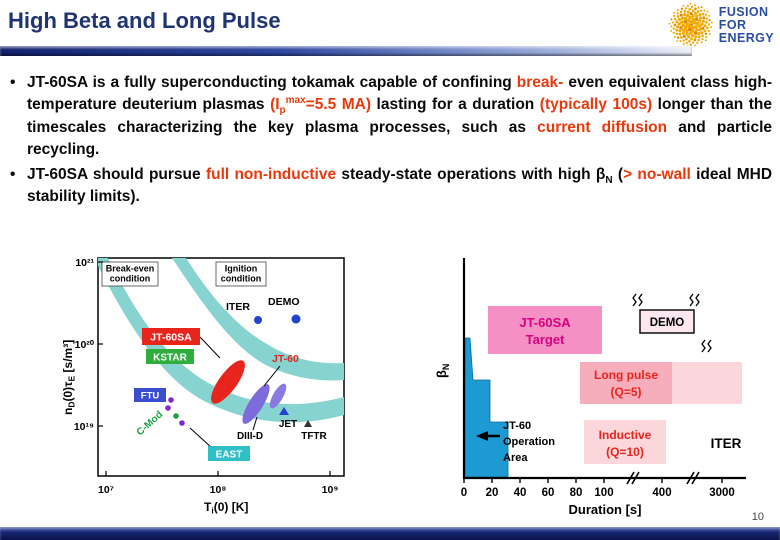  Describe the element at coordinates (442, 371) in the screenshot. I see `y-axis-title: βN` at that location.